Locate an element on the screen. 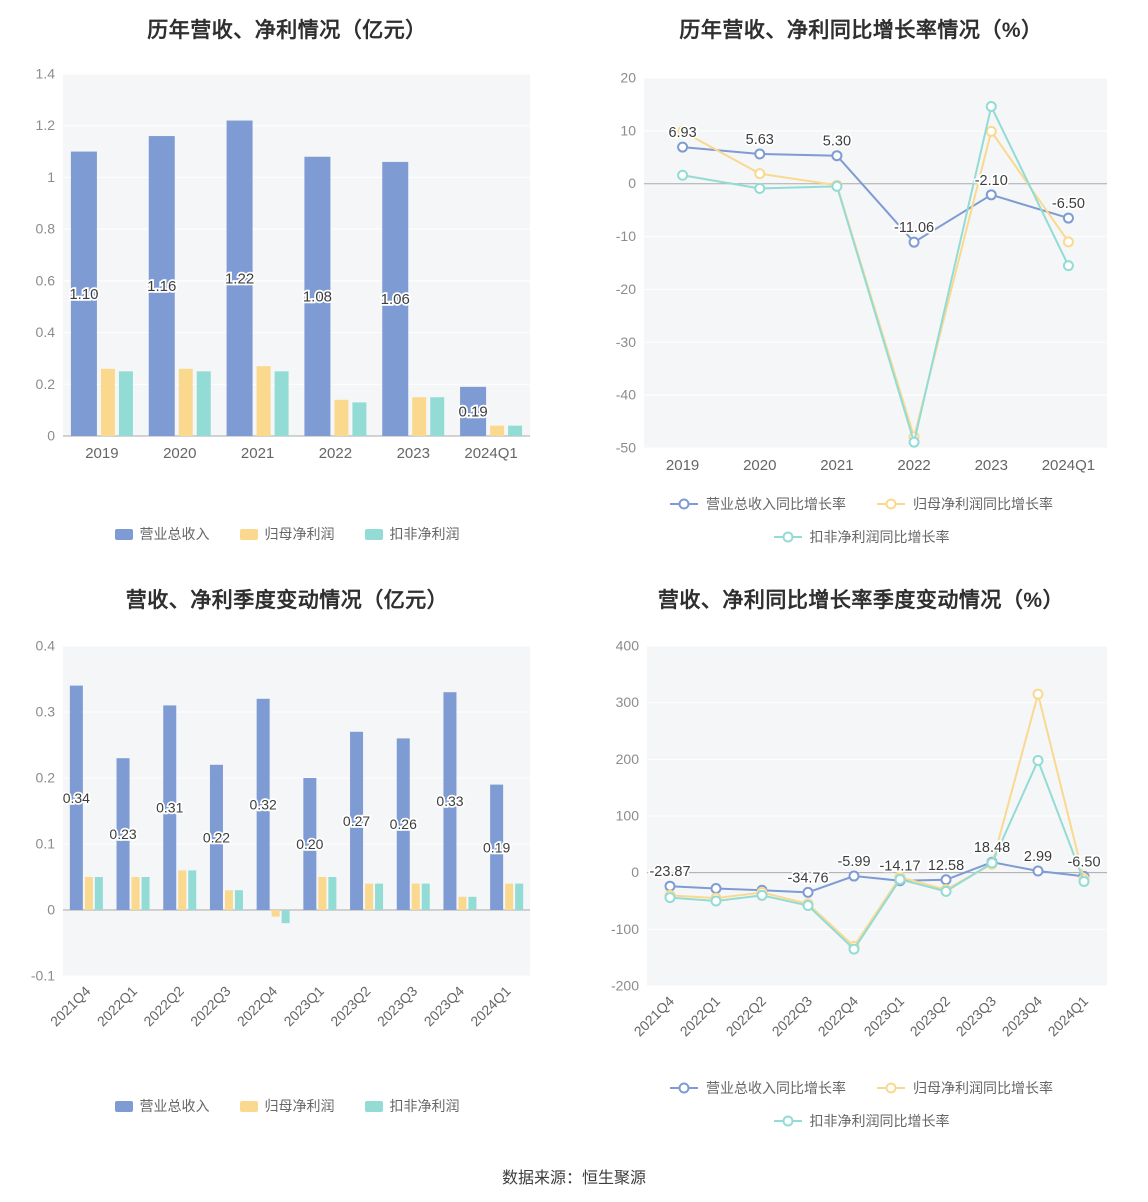  x-tick-label: 2023Q2 is located at coordinates (350, 1006).